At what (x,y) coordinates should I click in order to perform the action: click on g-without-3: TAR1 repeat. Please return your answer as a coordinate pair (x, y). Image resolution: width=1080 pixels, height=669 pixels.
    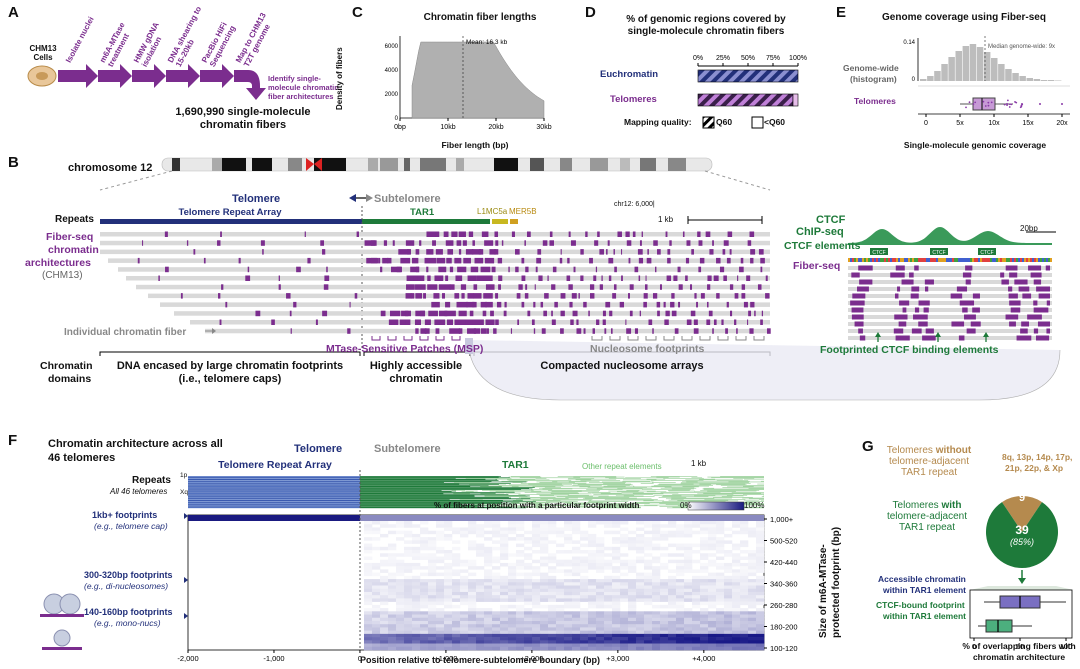
    Looking at the image, I should click on (929, 472).